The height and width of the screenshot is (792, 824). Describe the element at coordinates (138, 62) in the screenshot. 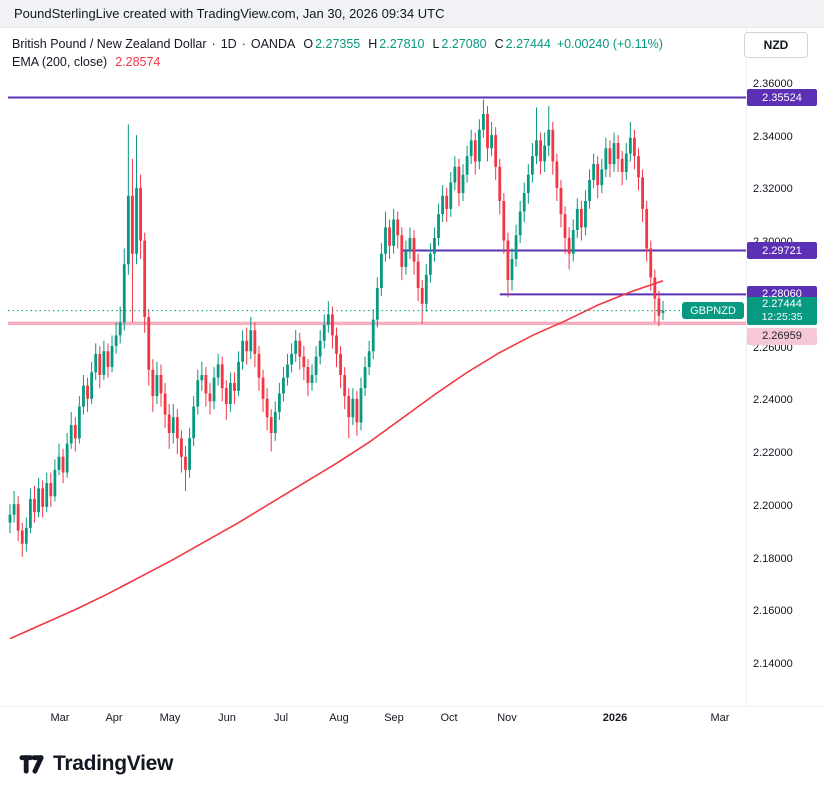

I see `ema-legend-value: 2.28574` at that location.